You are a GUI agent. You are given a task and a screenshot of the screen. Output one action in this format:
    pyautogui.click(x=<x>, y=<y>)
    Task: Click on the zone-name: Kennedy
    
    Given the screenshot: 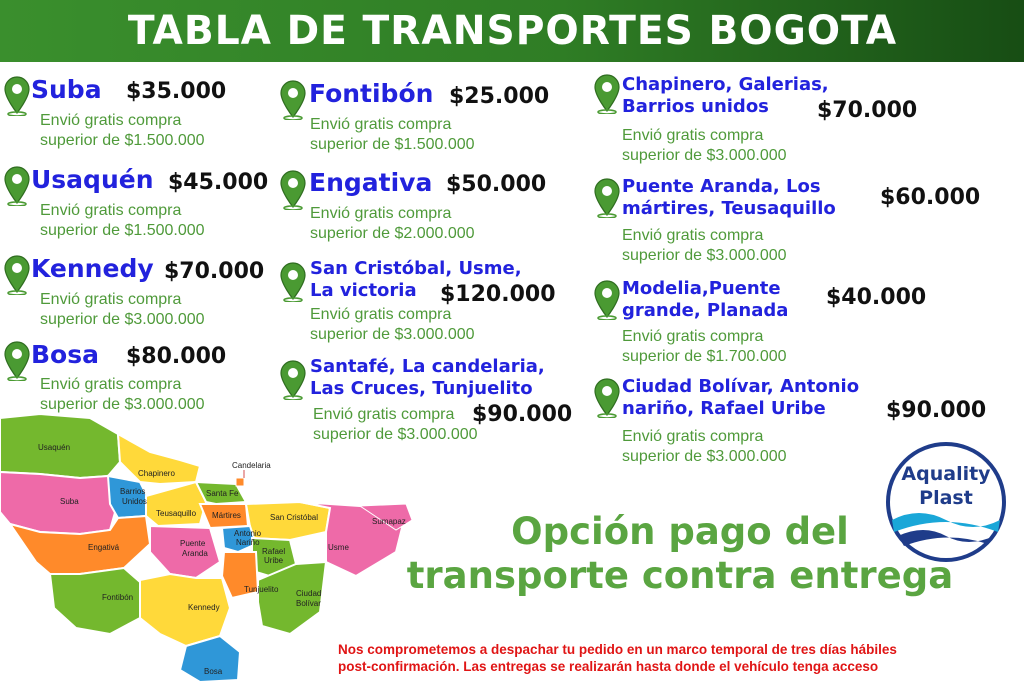 What is the action you would take?
    pyautogui.click(x=92, y=268)
    